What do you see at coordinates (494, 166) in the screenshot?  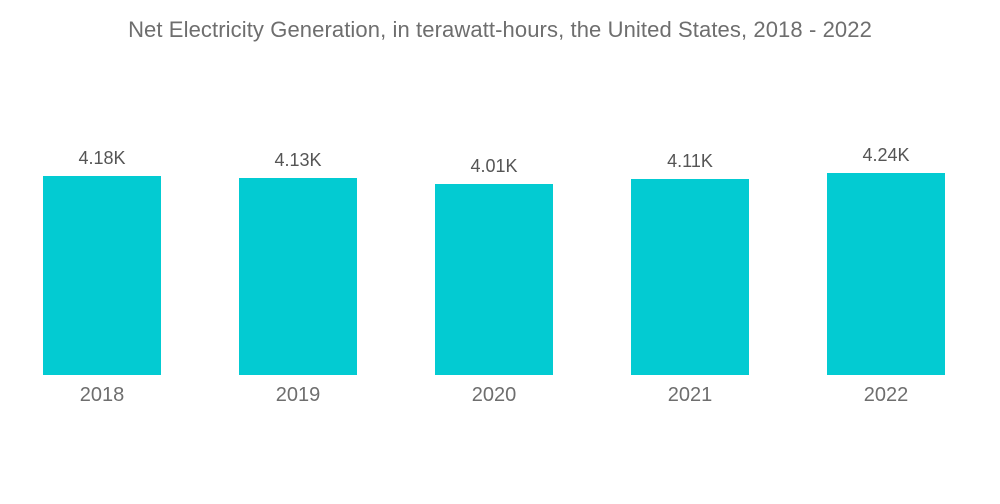 I see `bar-value-label: 4.01K` at bounding box center [494, 166].